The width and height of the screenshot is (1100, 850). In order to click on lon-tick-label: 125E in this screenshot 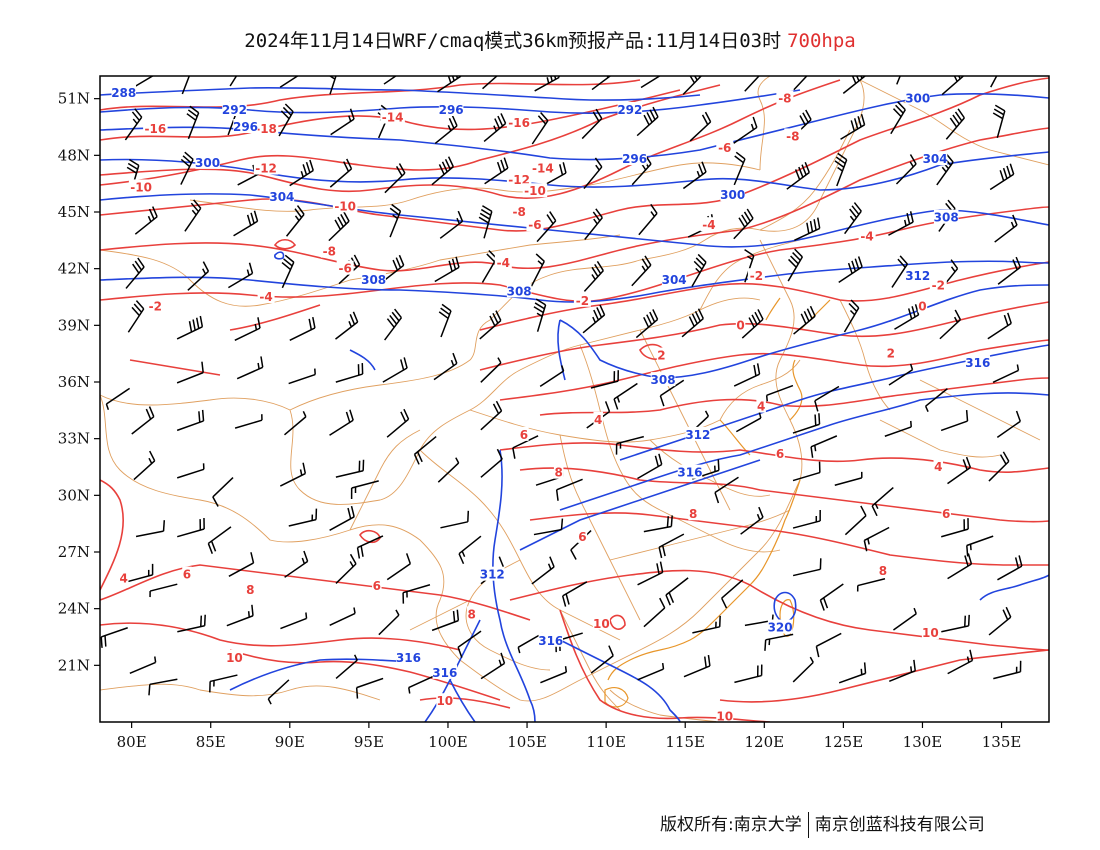, I will do `click(844, 742)`.